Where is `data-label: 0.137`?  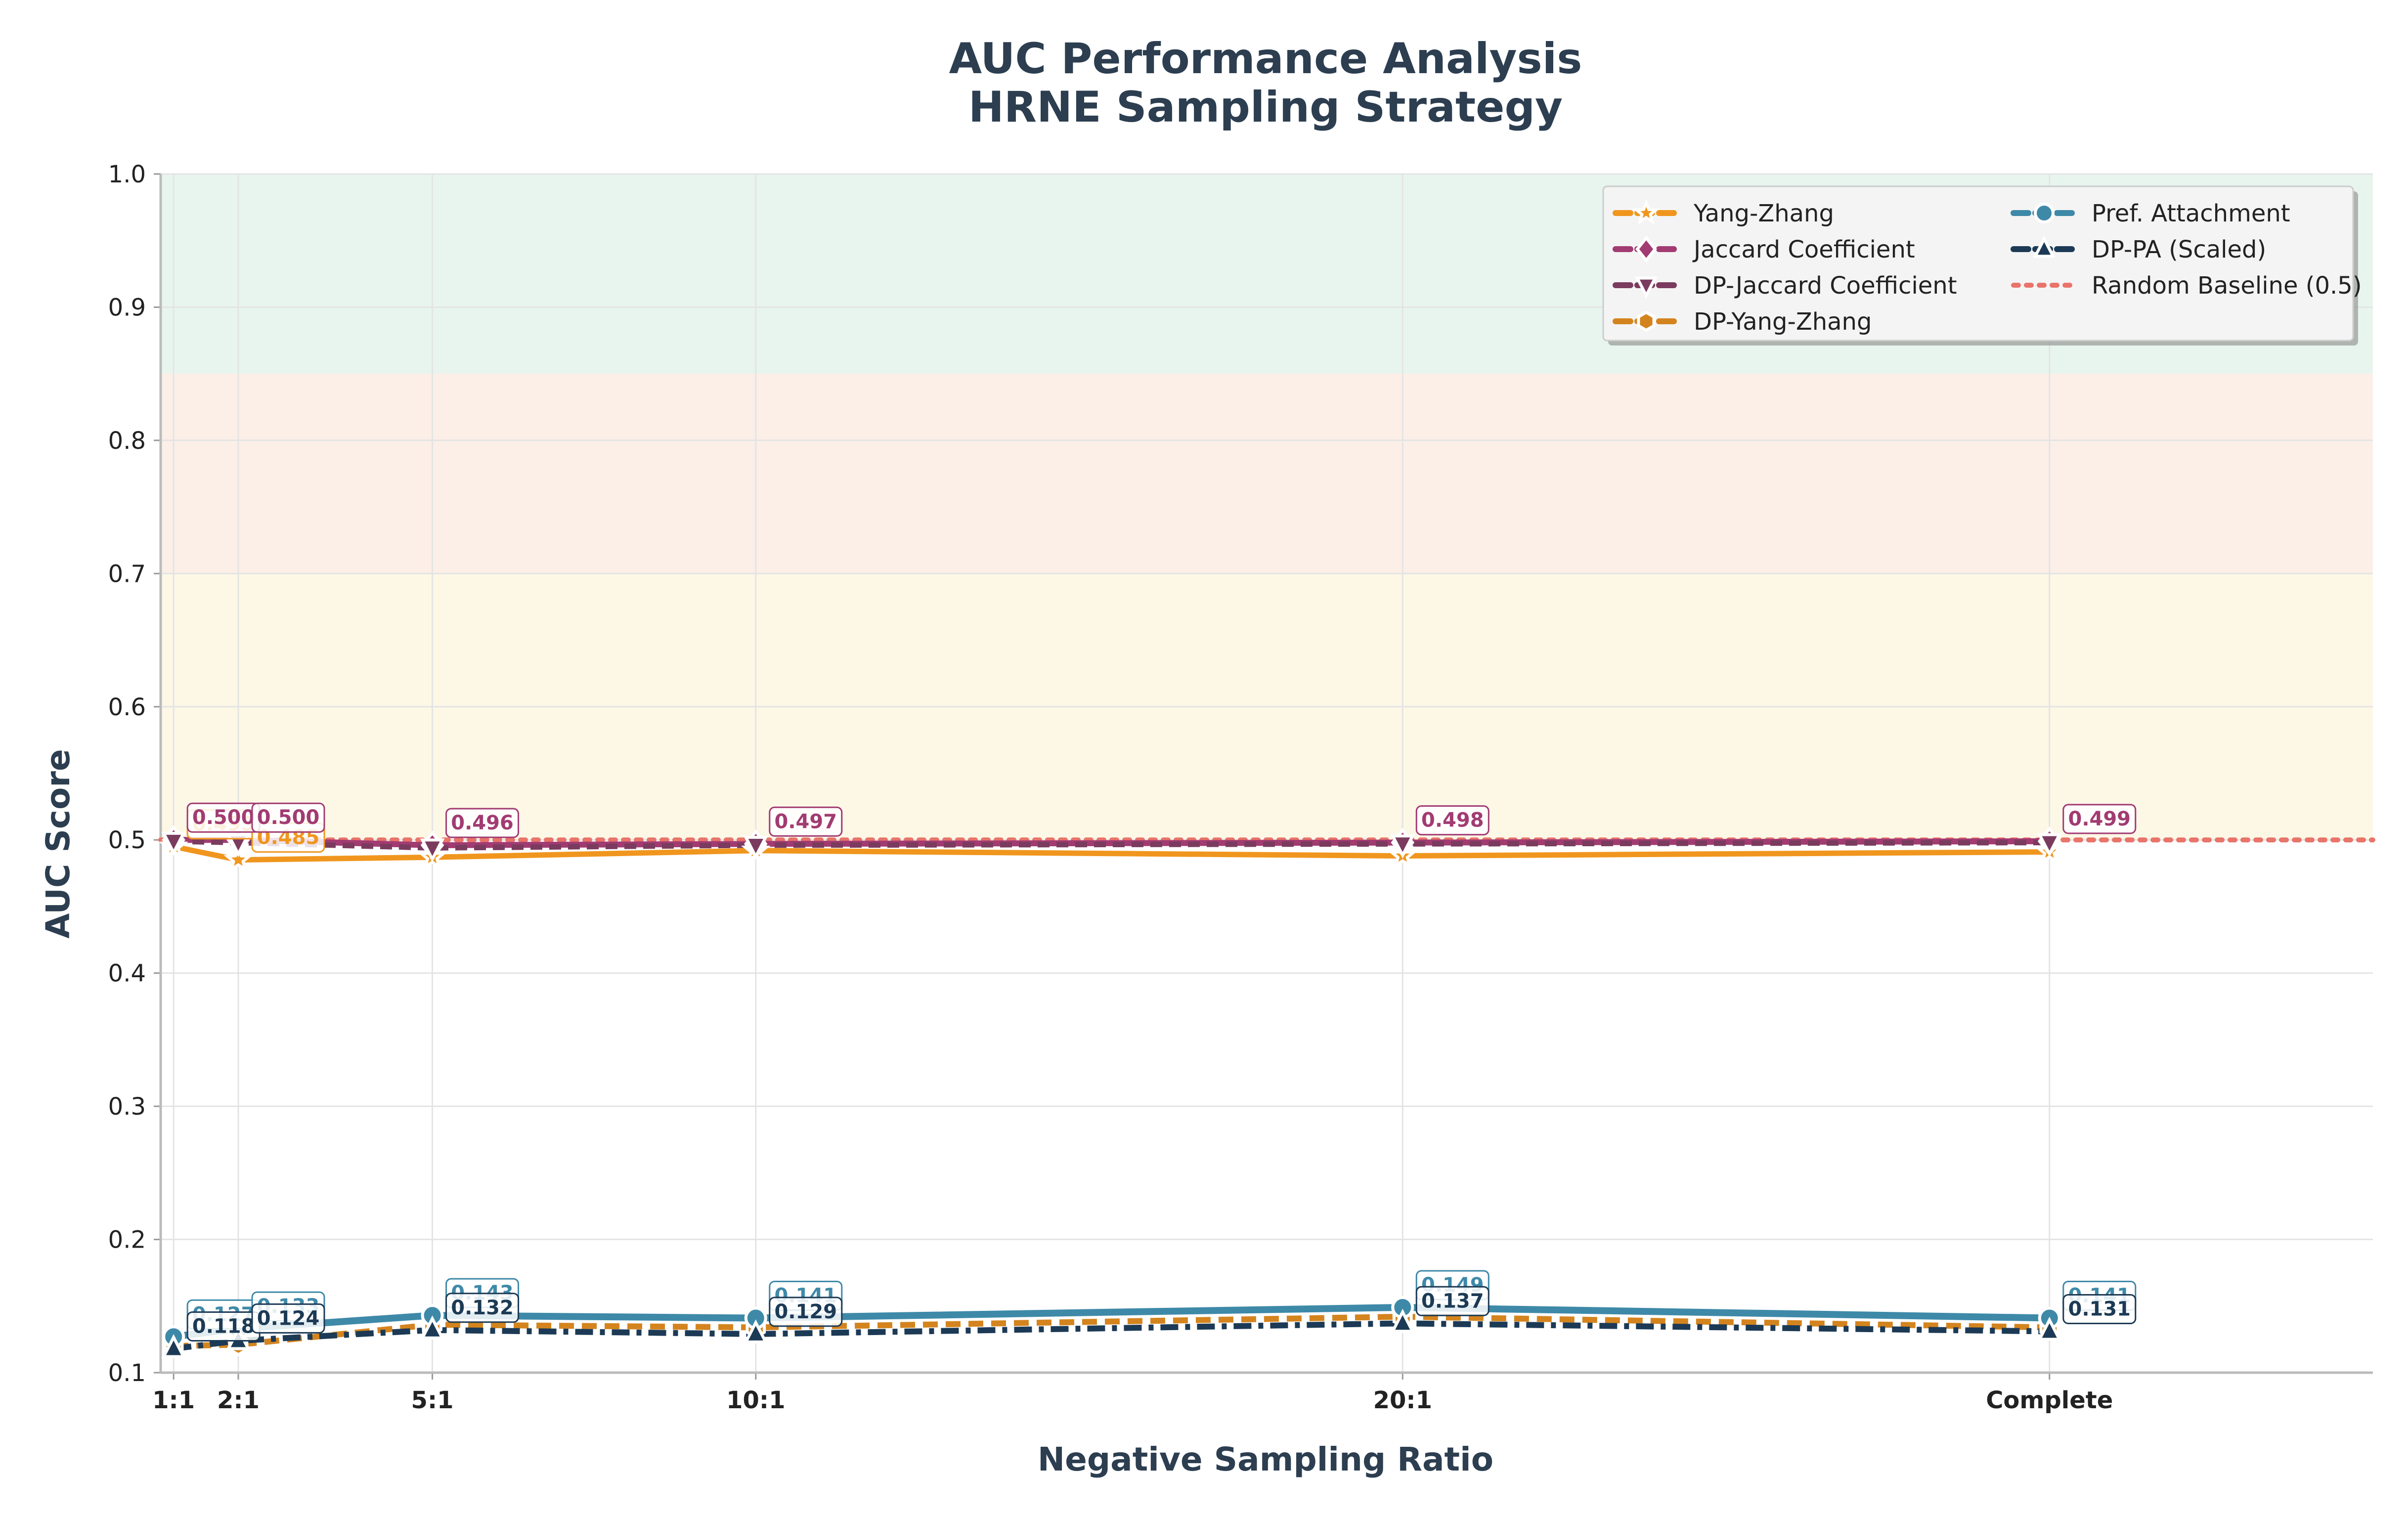
data-label: 0.137 is located at coordinates (1452, 1301).